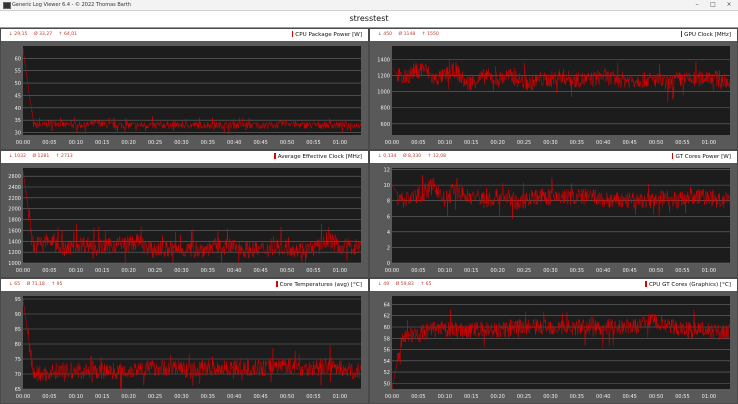 The width and height of the screenshot is (738, 404). I want to click on stat-max: ↑ 1550, so click(430, 34).